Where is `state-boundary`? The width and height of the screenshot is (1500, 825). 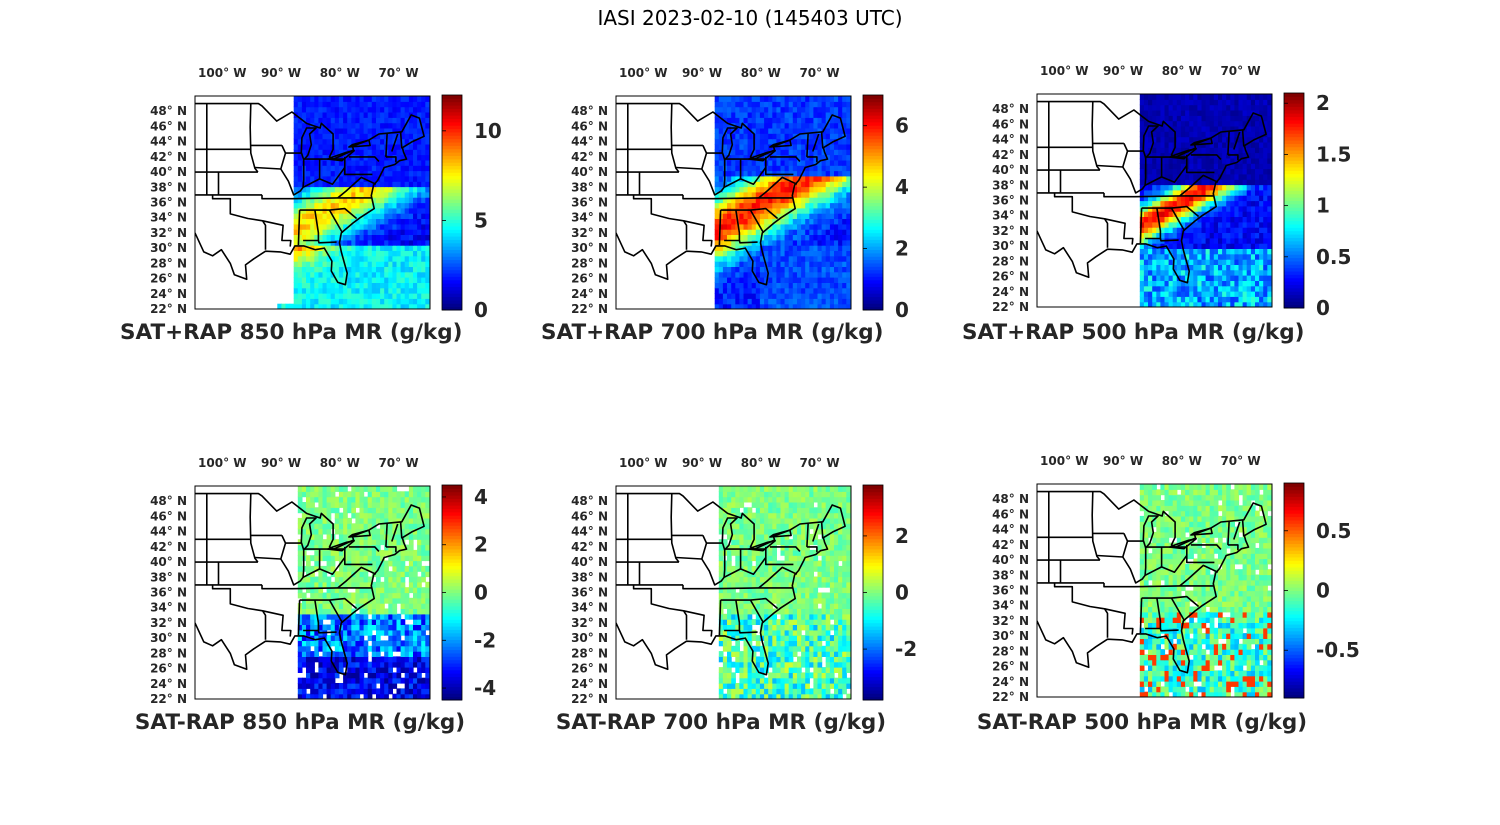
state-boundary is located at coordinates (299, 228).